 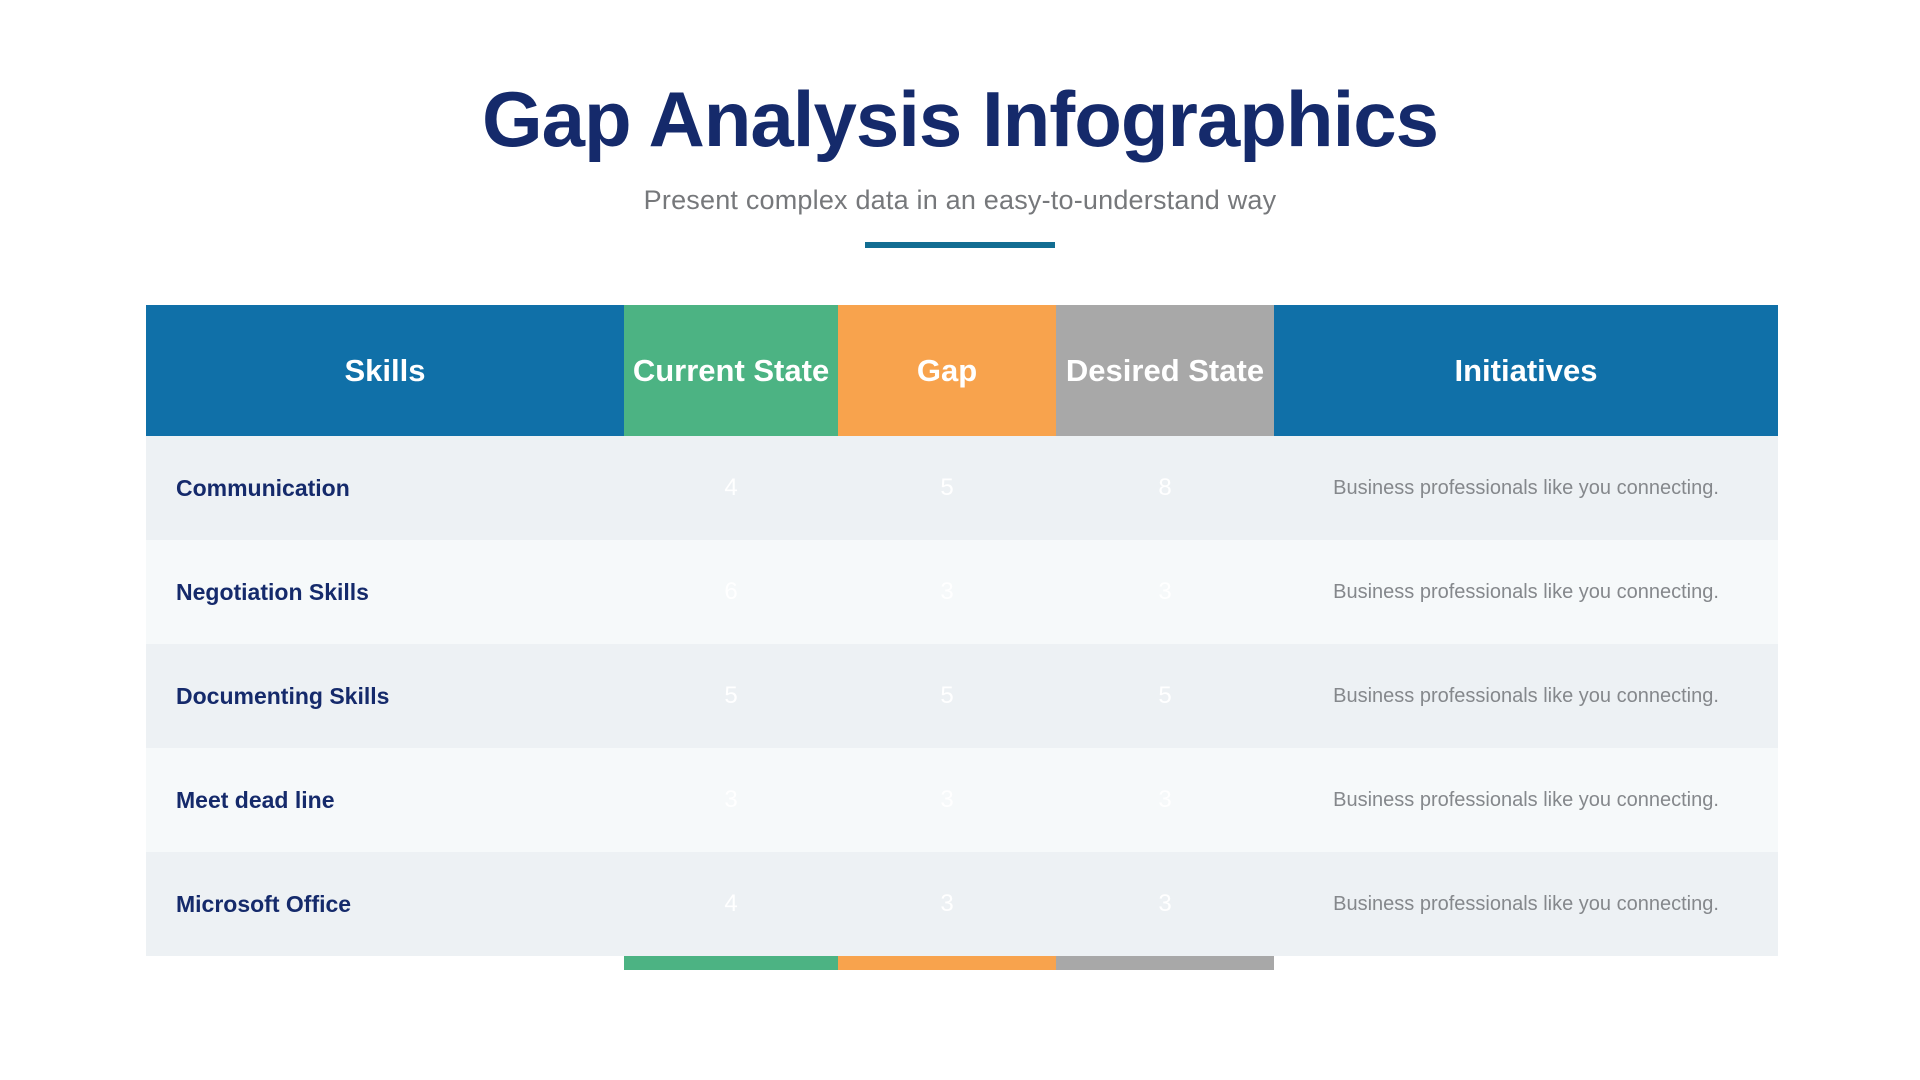 I want to click on cell-skill: Negotiation Skills, so click(x=272, y=592).